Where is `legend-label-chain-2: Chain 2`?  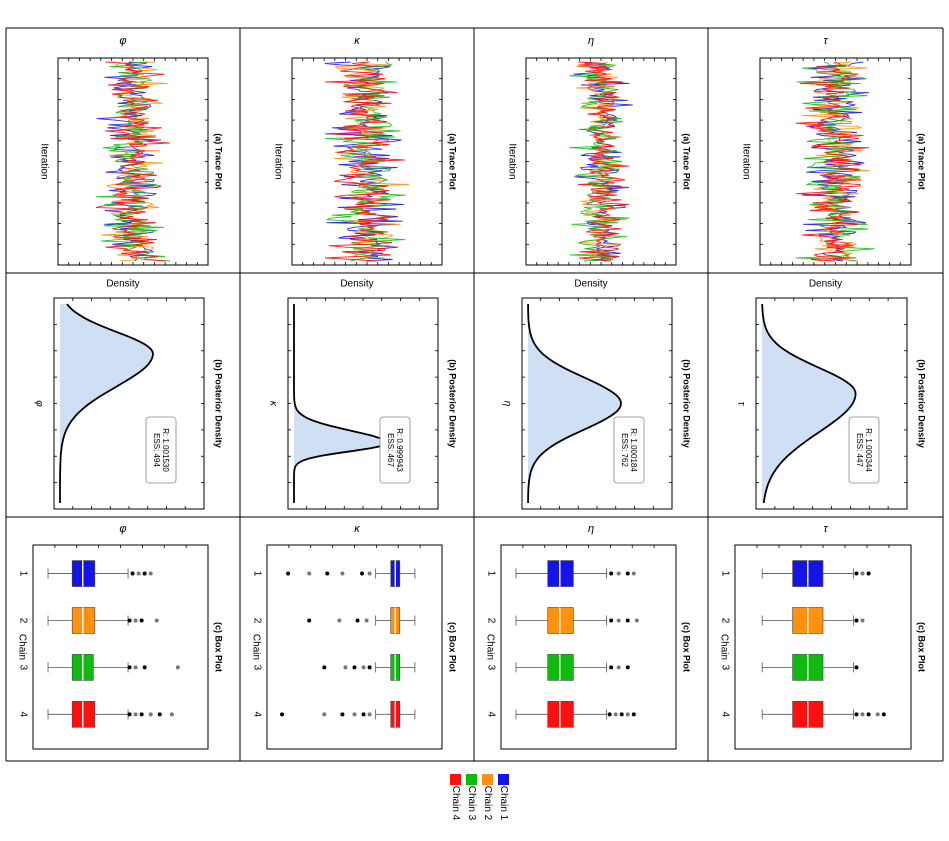
legend-label-chain-2: Chain 2 is located at coordinates (487, 803).